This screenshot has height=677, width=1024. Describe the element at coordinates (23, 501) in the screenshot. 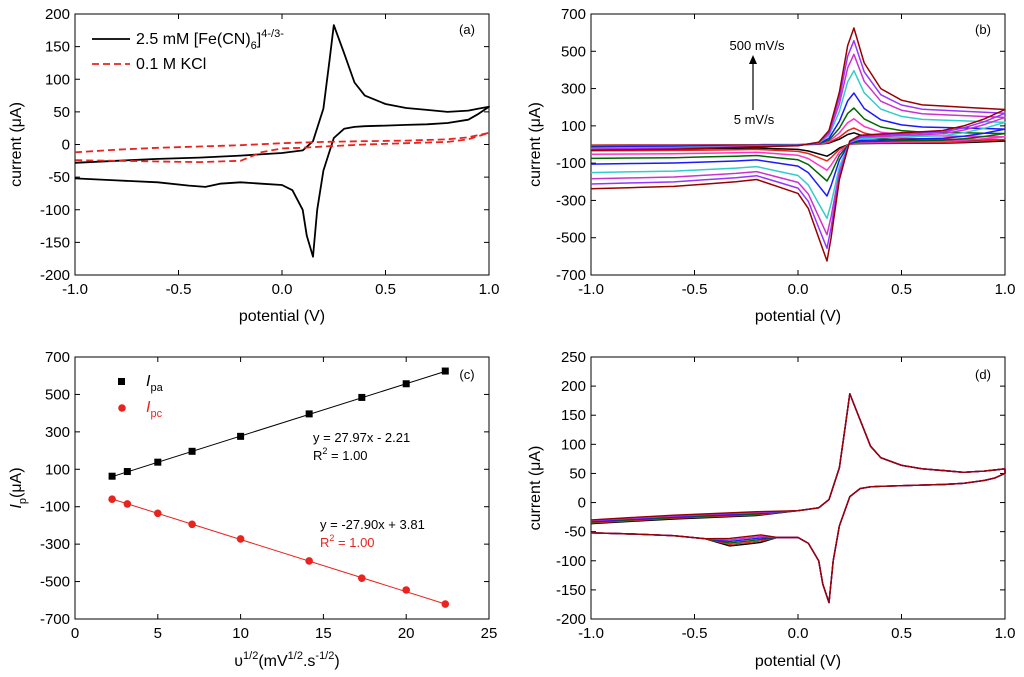

I see `ylabel-sub: p` at that location.